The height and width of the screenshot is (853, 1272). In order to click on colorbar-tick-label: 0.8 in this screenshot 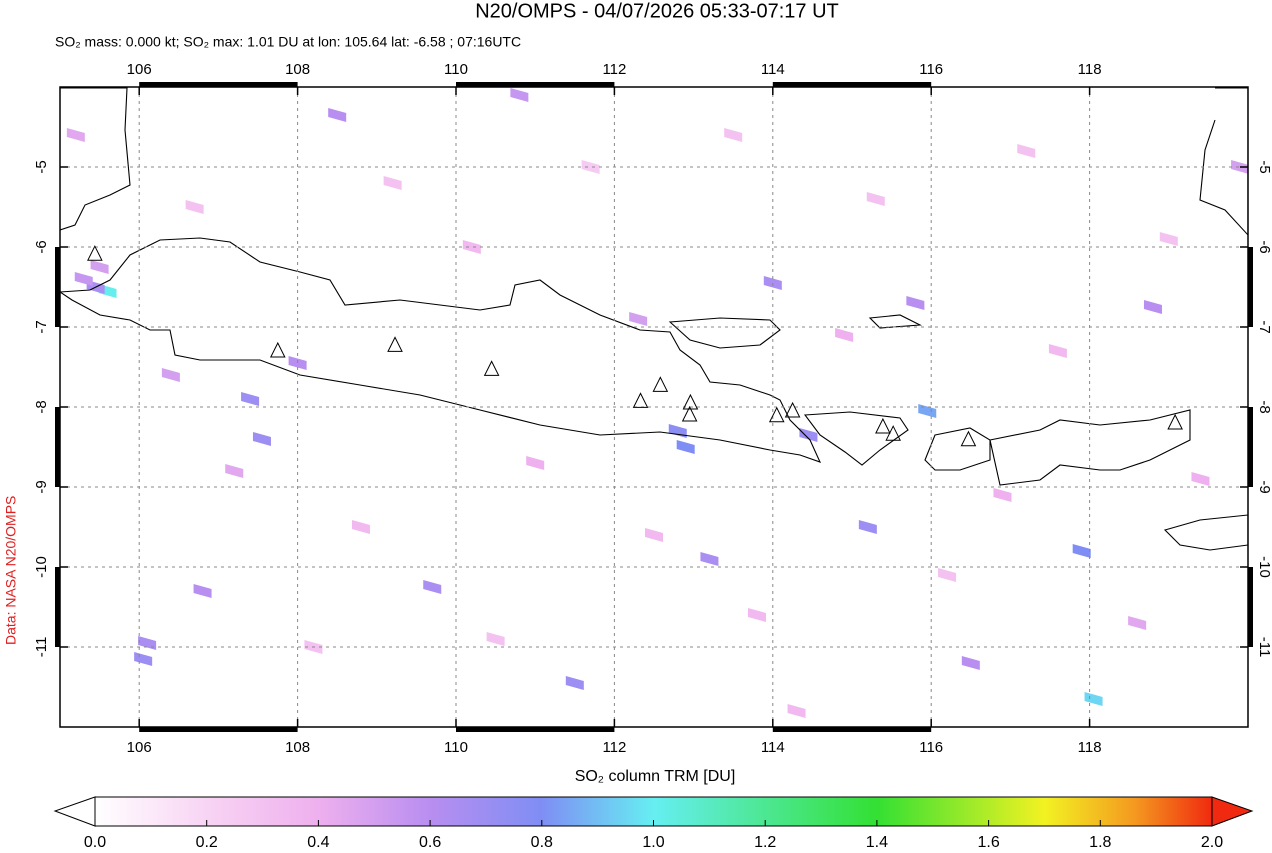, I will do `click(542, 842)`.